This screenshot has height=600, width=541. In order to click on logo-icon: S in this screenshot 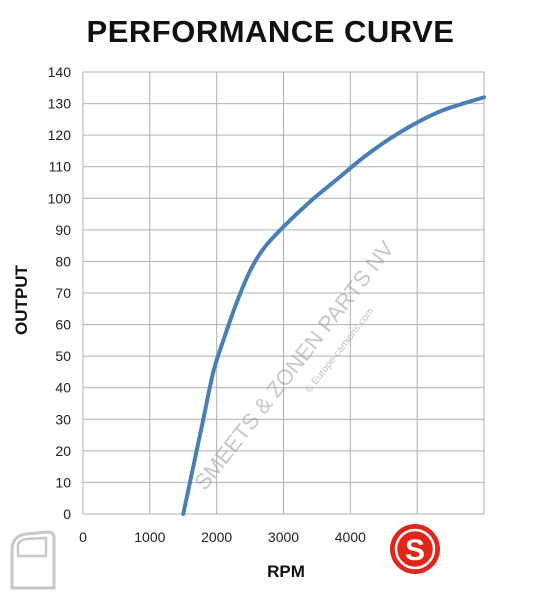, I will do `click(415, 549)`.